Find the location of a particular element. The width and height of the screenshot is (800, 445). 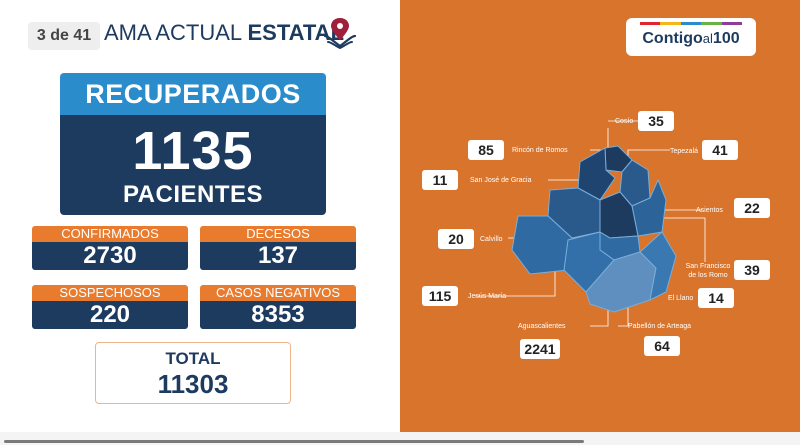

scrollbar-thumb is located at coordinates (294, 441).